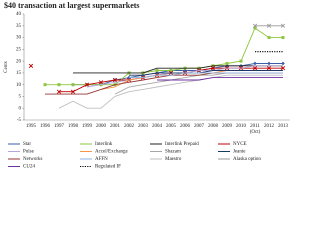 Image resolution: width=320 pixels, height=240 pixels. What do you see at coordinates (45, 126) in the screenshot?
I see `x-tick-label: 1996` at bounding box center [45, 126].